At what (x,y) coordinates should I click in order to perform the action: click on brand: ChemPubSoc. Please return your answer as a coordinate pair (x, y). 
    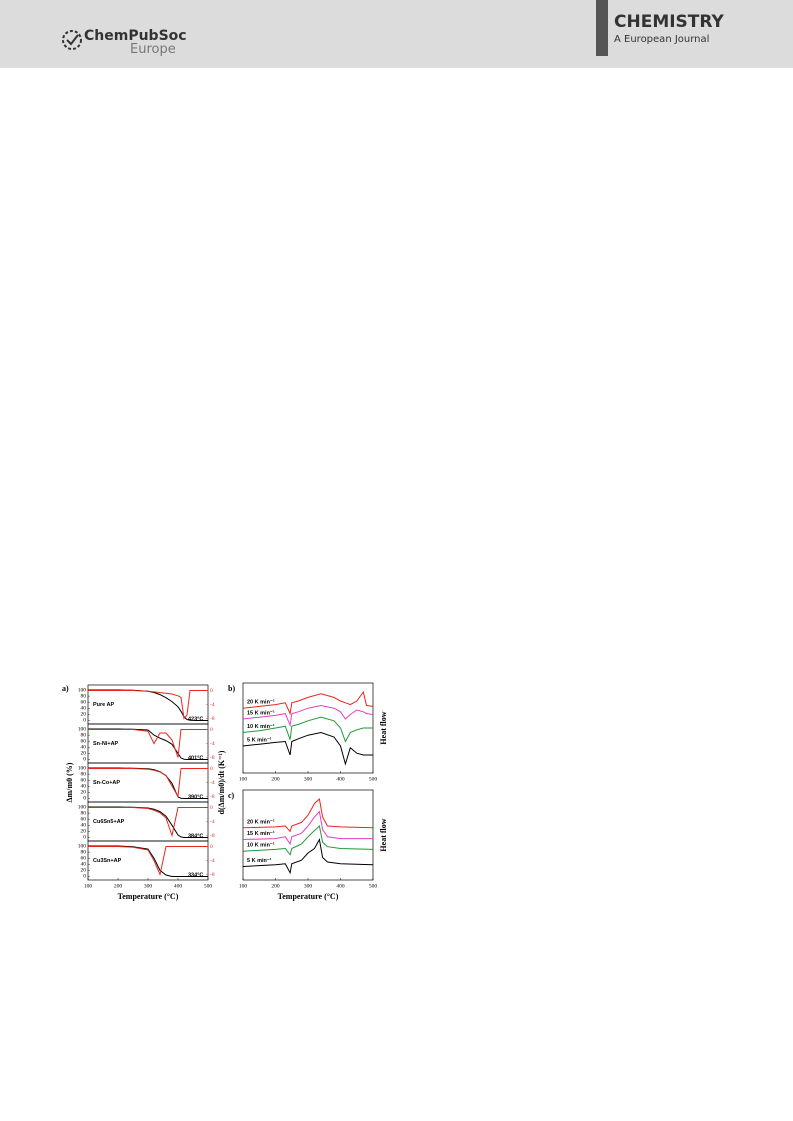
    Looking at the image, I should click on (135, 36).